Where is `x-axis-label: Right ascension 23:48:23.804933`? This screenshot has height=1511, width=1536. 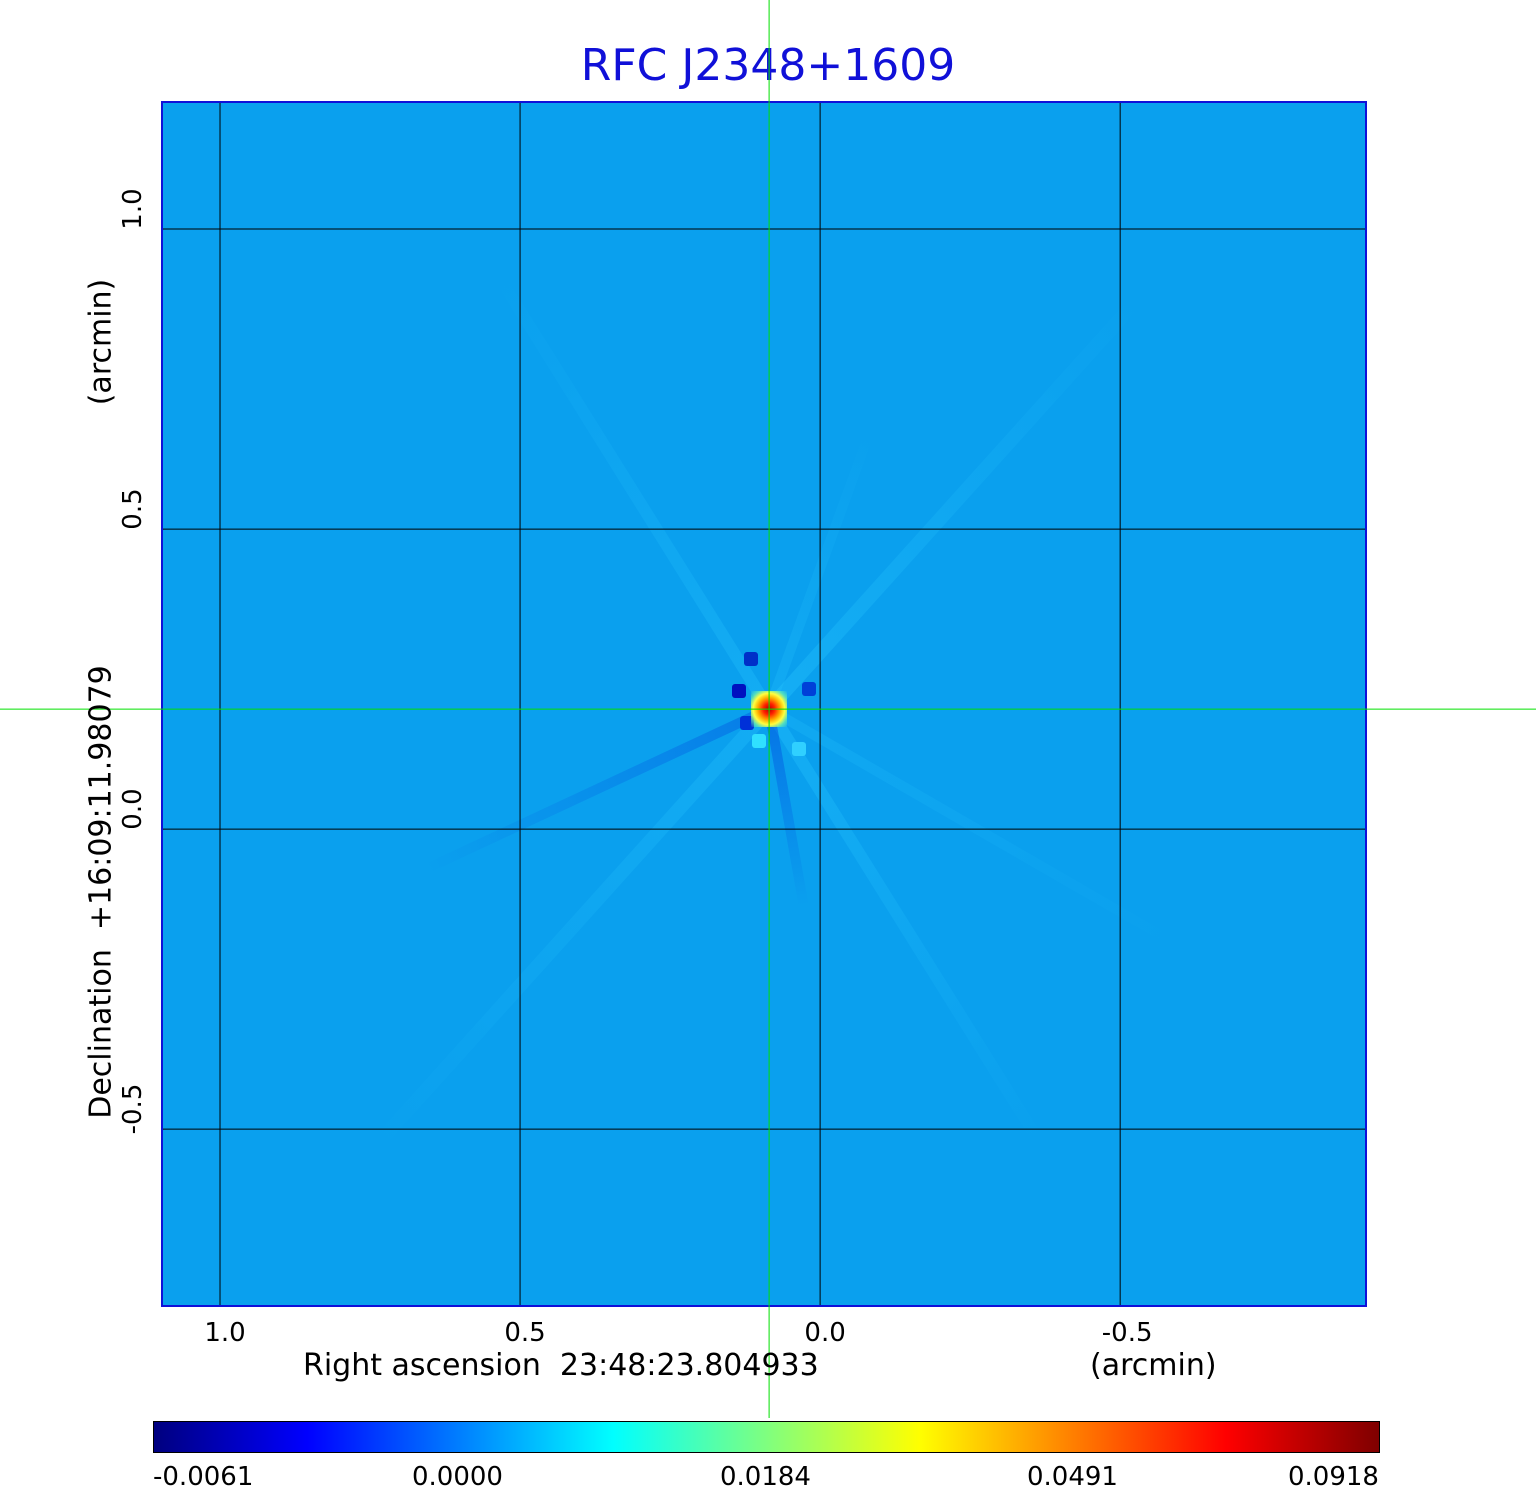
x-axis-label: Right ascension 23:48:23.804933 is located at coordinates (561, 1365).